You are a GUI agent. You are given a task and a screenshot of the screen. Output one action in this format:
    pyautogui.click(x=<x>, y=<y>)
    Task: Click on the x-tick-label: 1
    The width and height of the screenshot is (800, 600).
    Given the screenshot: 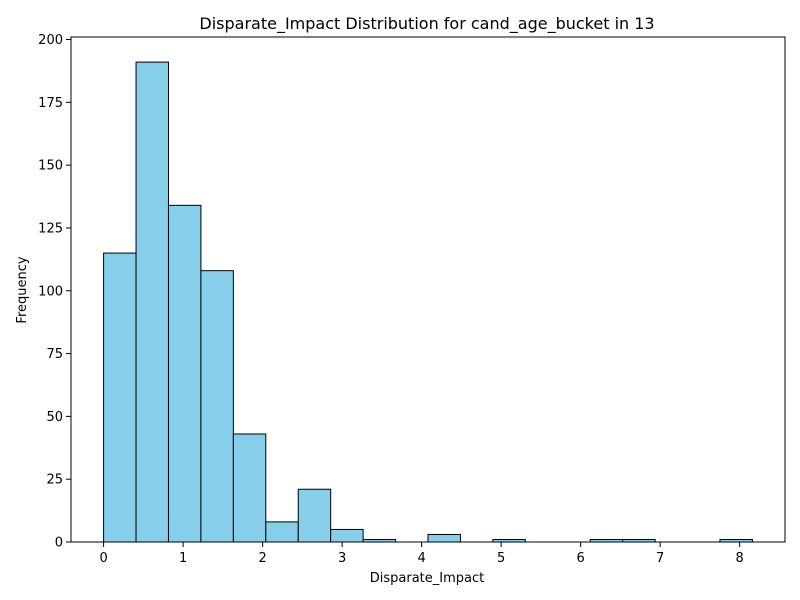 What is the action you would take?
    pyautogui.click(x=183, y=558)
    